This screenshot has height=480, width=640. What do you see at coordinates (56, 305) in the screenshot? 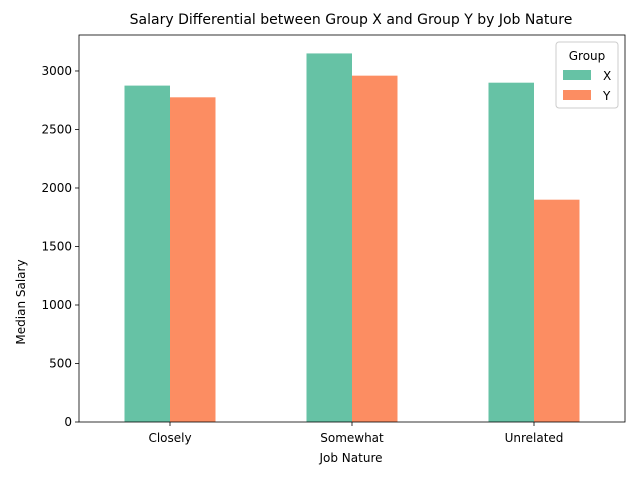
I see `y-tick-label: 1000` at bounding box center [56, 305].